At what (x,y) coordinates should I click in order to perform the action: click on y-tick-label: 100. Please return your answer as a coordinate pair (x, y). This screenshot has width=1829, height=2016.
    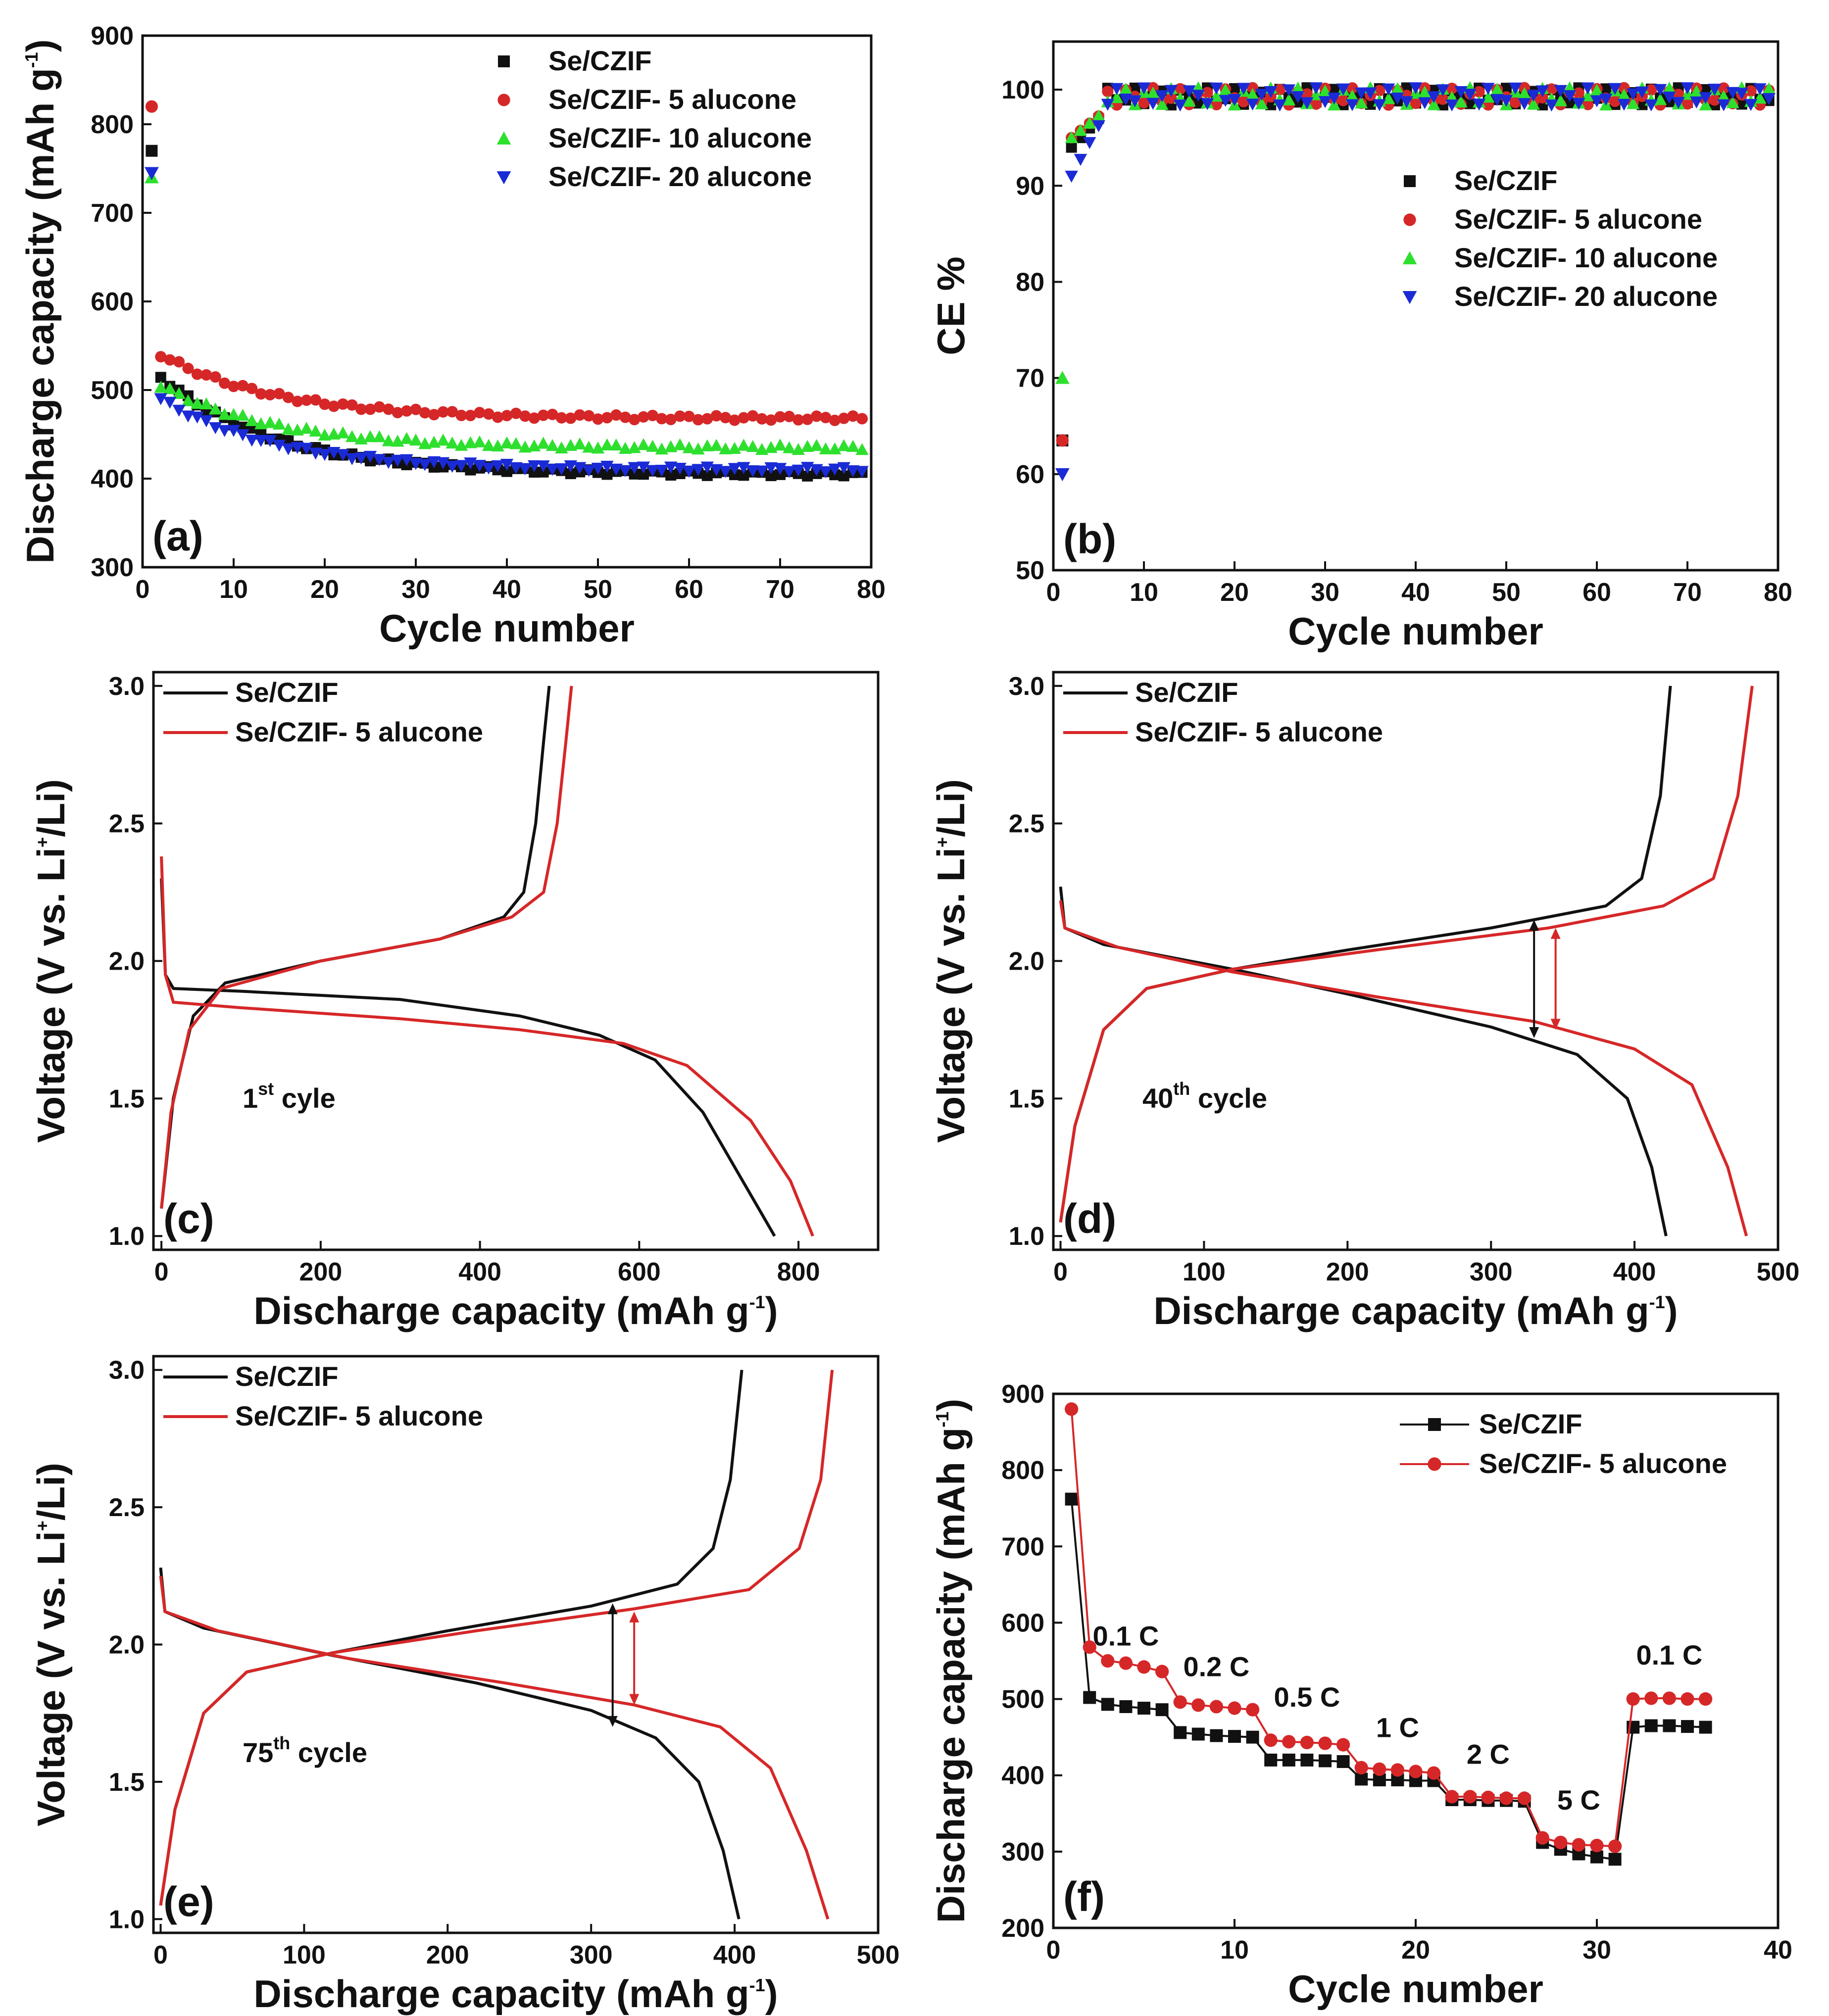
    Looking at the image, I should click on (1022, 90).